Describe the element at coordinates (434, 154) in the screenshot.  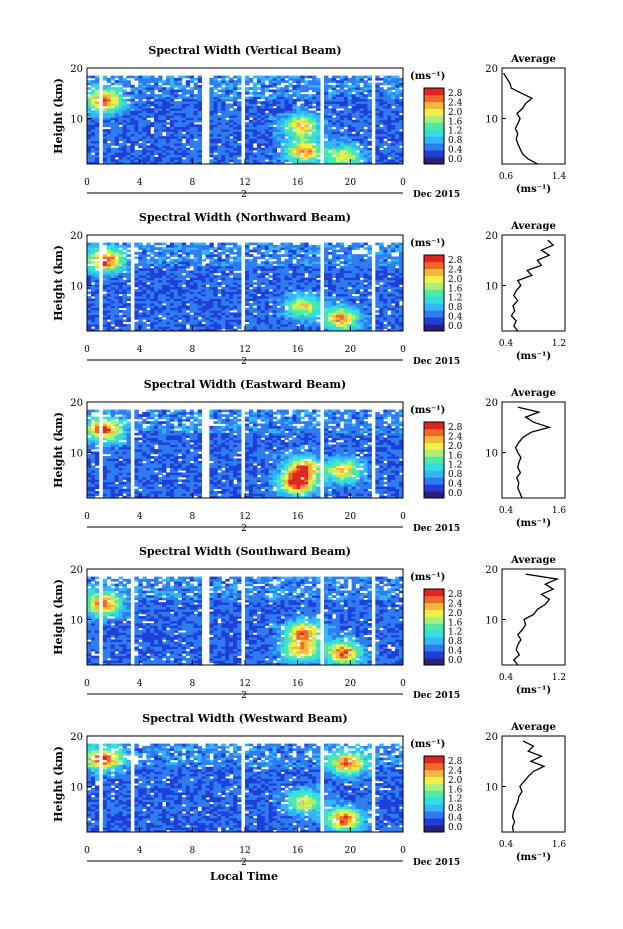
I see `colorbar-swatch` at that location.